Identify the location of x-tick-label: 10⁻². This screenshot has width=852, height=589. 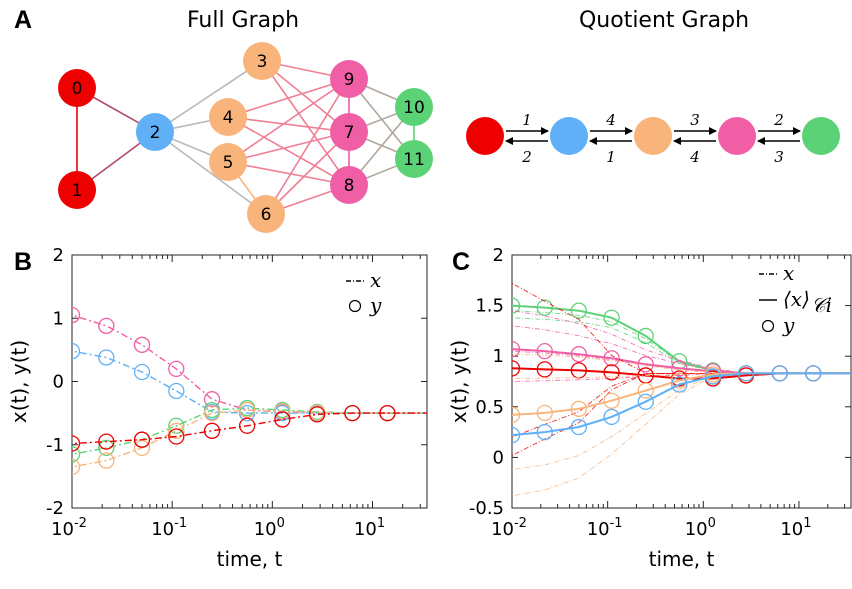
(69, 528).